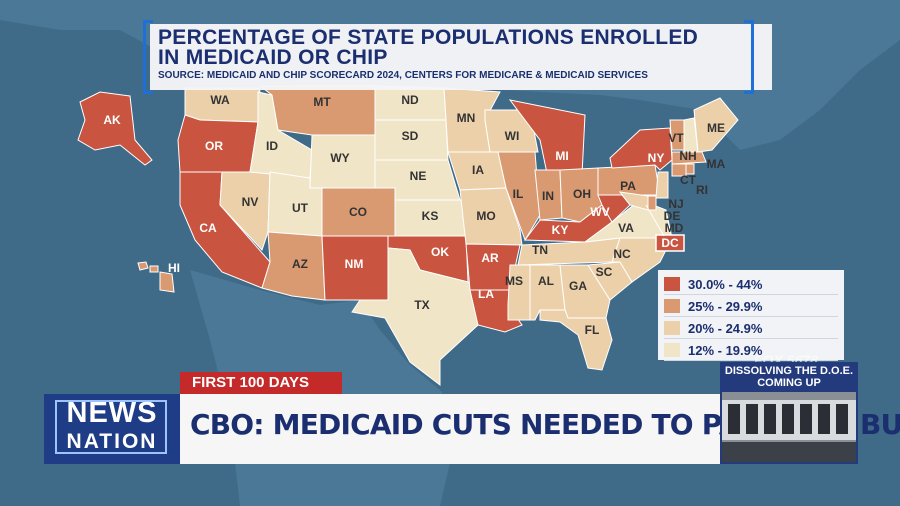  Describe the element at coordinates (418, 176) in the screenshot. I see `state-label-ne: NE` at that location.